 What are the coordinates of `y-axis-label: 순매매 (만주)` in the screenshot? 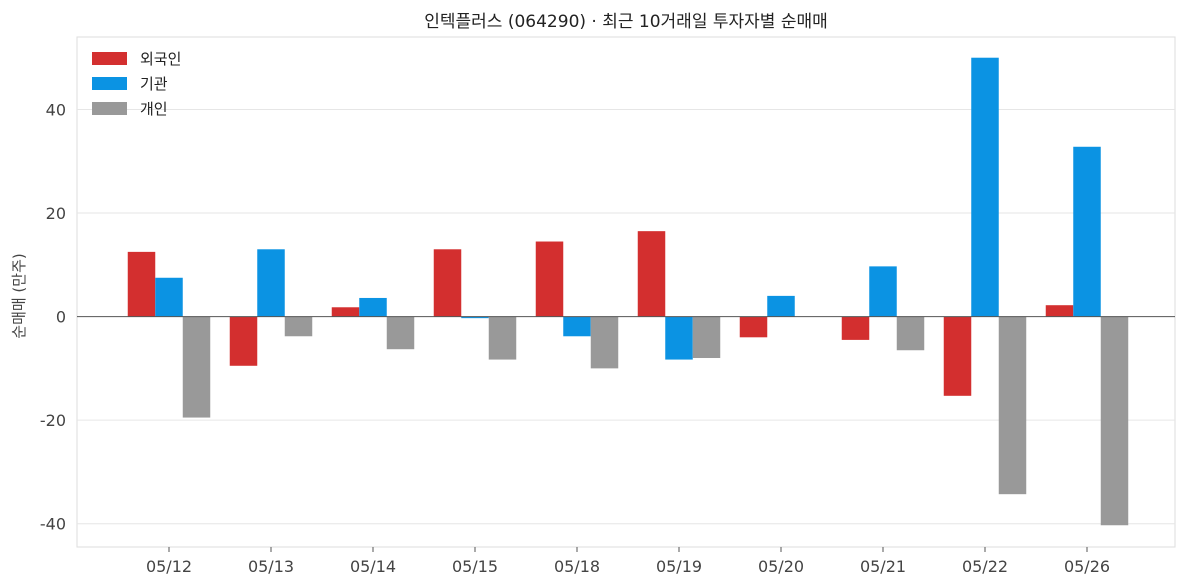 It's located at (19, 295).